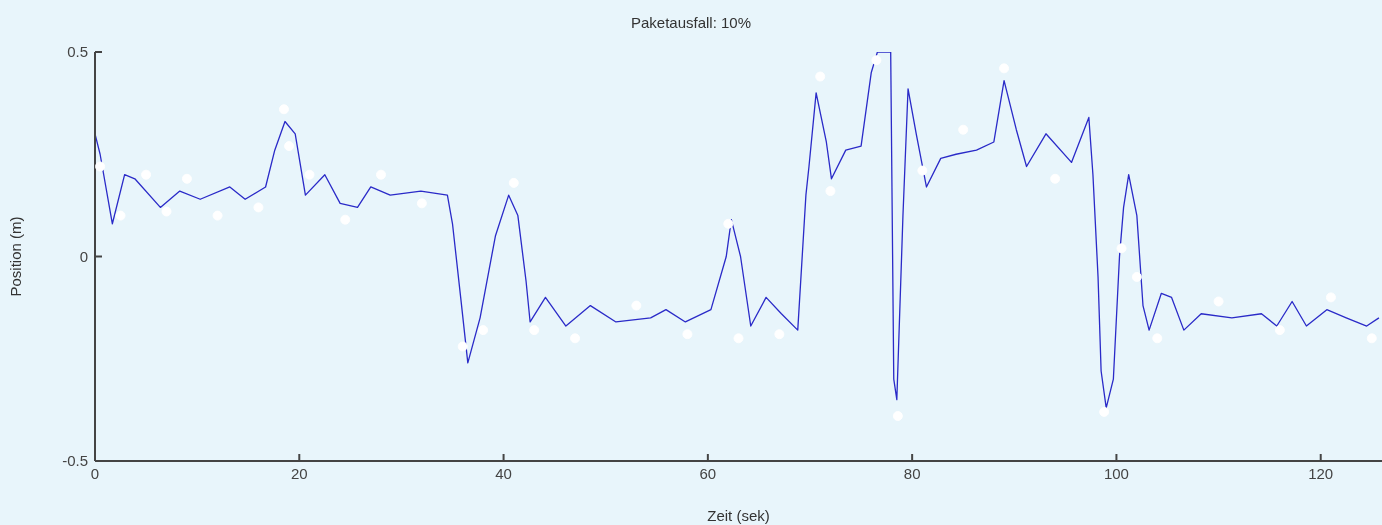 The width and height of the screenshot is (1382, 525). Describe the element at coordinates (708, 473) in the screenshot. I see `x-tick-label: 60` at that location.